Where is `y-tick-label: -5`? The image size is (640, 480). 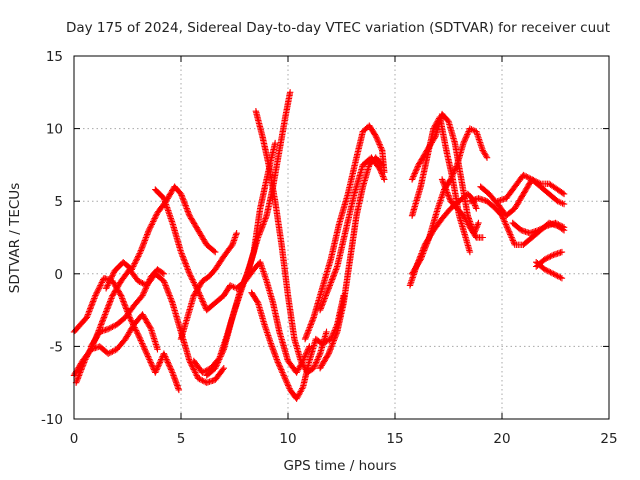 y-tick-label: -5 is located at coordinates (56, 347).